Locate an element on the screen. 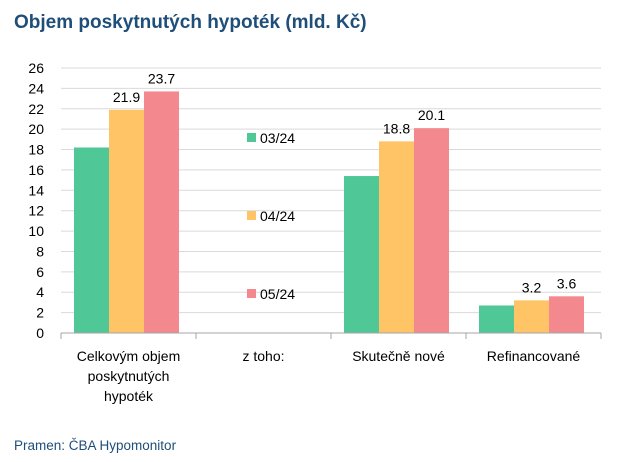 The width and height of the screenshot is (617, 462). data-label: 18.8 is located at coordinates (396, 128).